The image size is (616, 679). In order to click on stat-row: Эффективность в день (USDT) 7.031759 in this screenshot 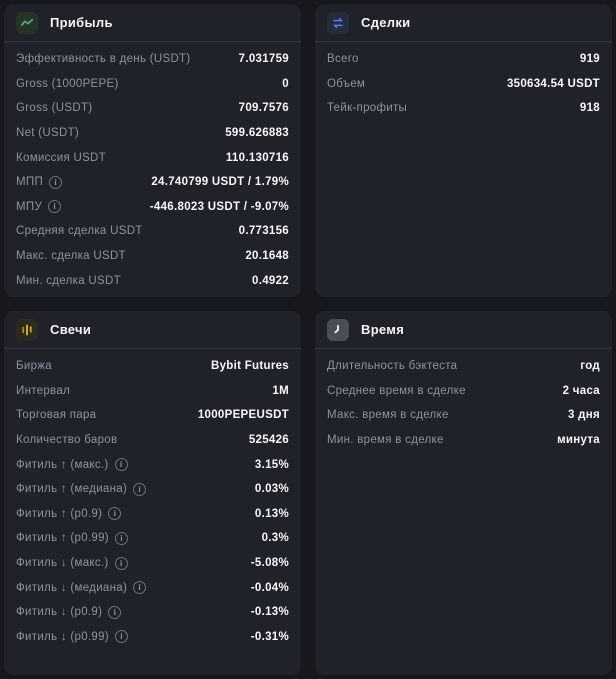, I will do `click(152, 59)`.